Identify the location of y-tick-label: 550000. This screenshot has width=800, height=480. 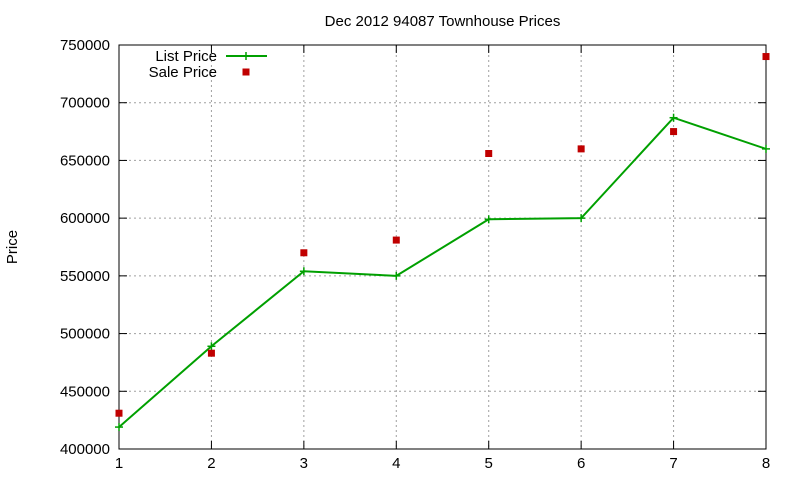
(85, 276).